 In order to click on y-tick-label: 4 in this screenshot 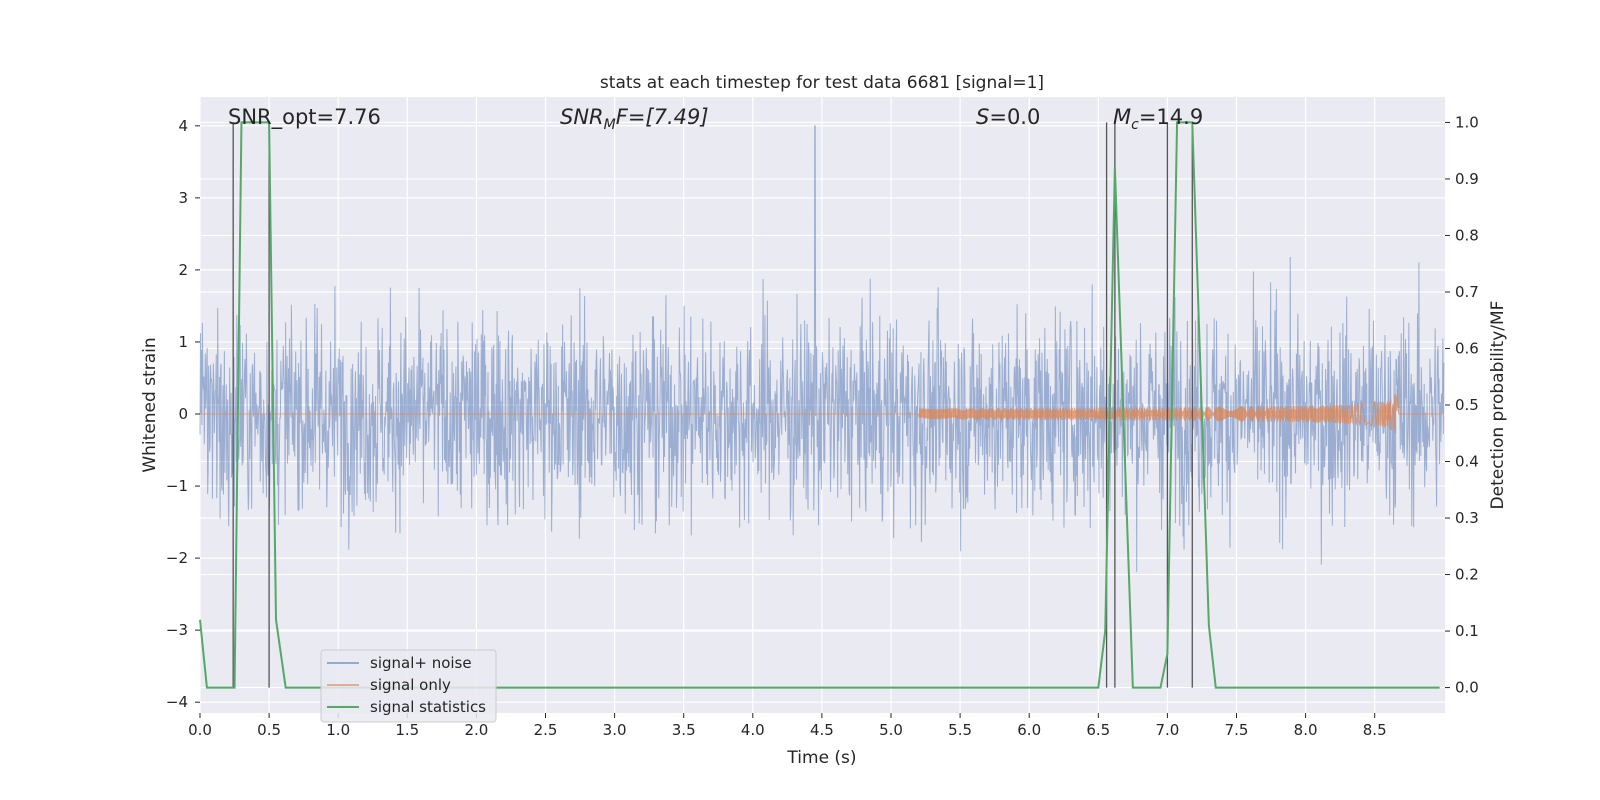, I will do `click(183, 126)`.